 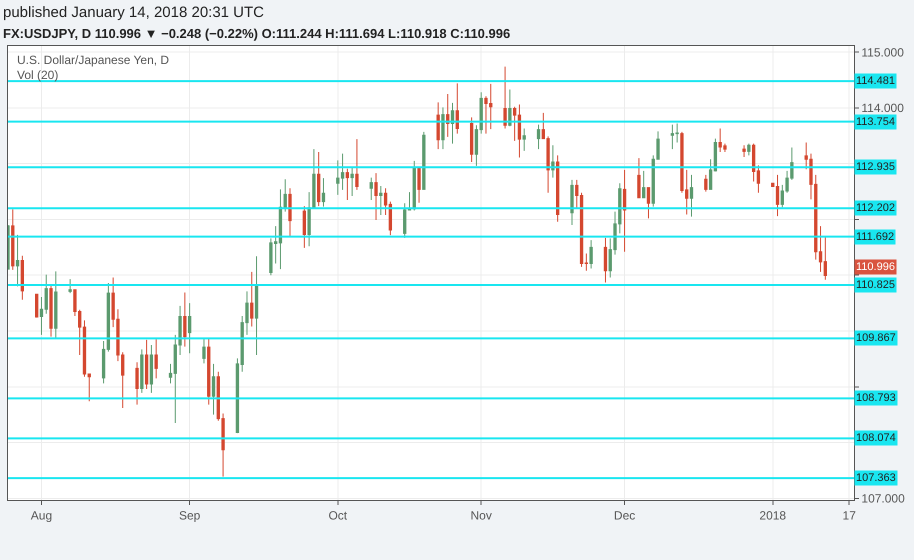 What do you see at coordinates (876, 338) in the screenshot?
I see `ref-line-label: 109.867` at bounding box center [876, 338].